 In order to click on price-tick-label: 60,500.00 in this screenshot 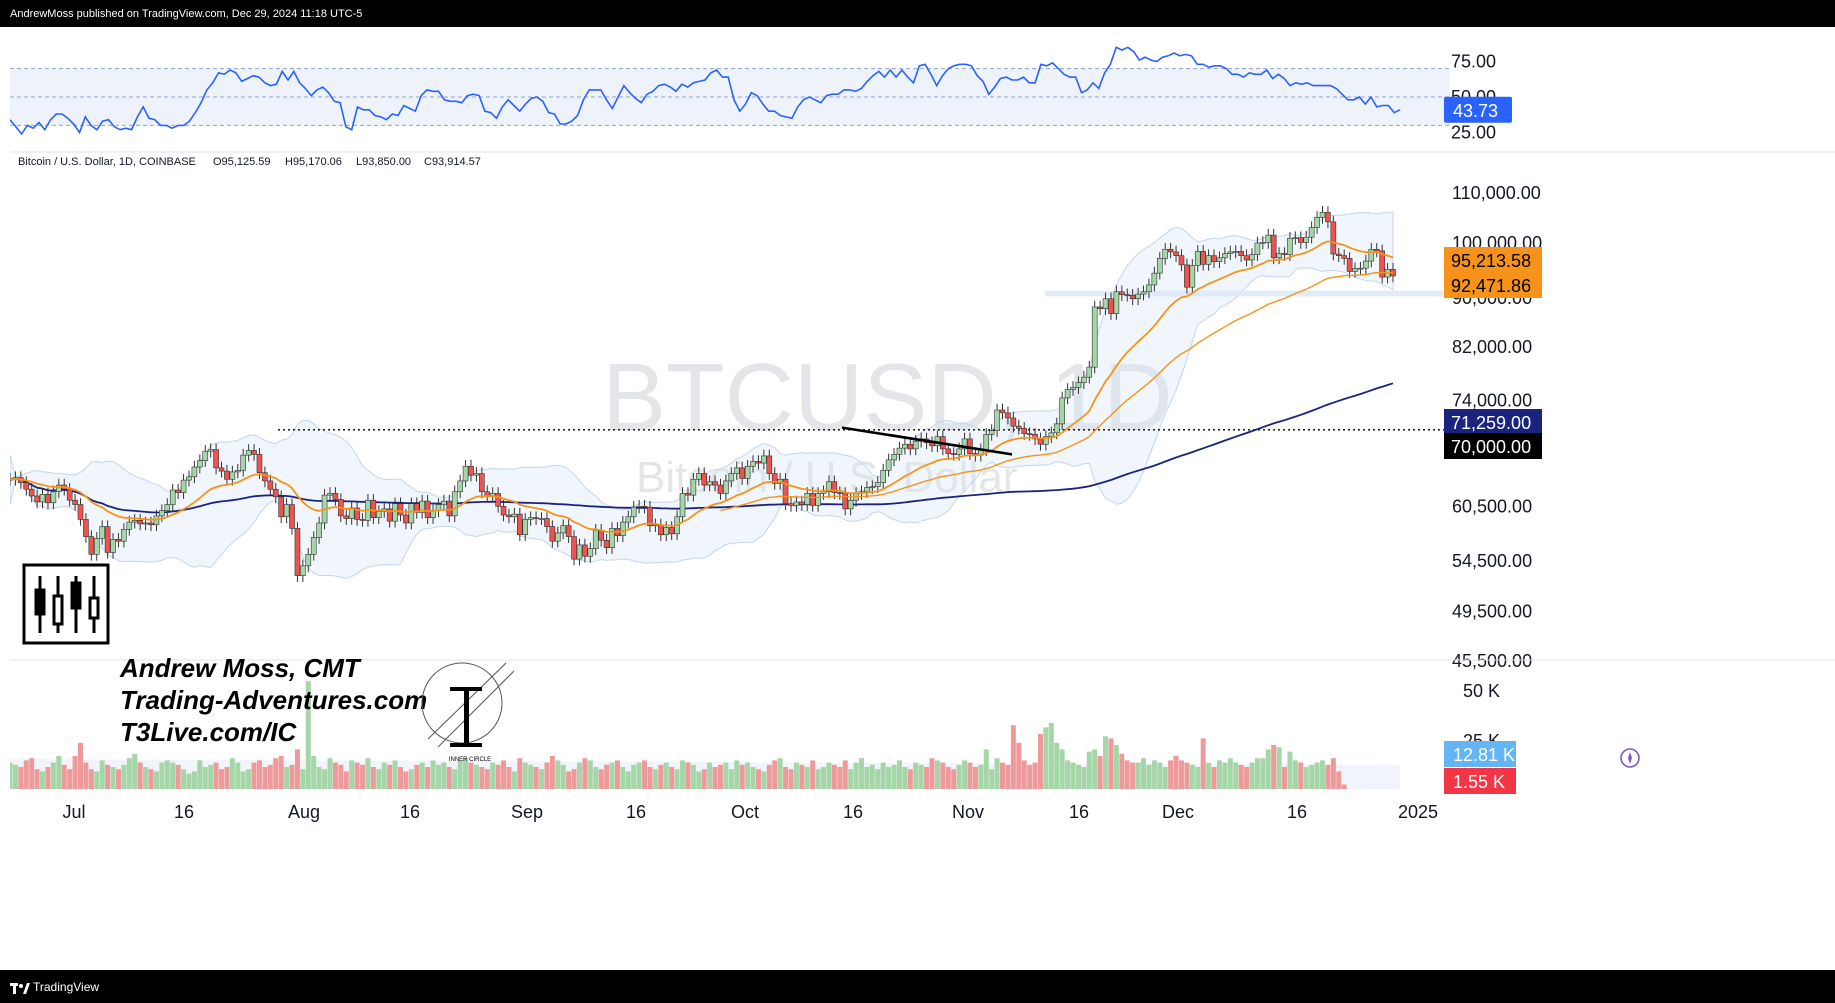, I will do `click(1492, 506)`.